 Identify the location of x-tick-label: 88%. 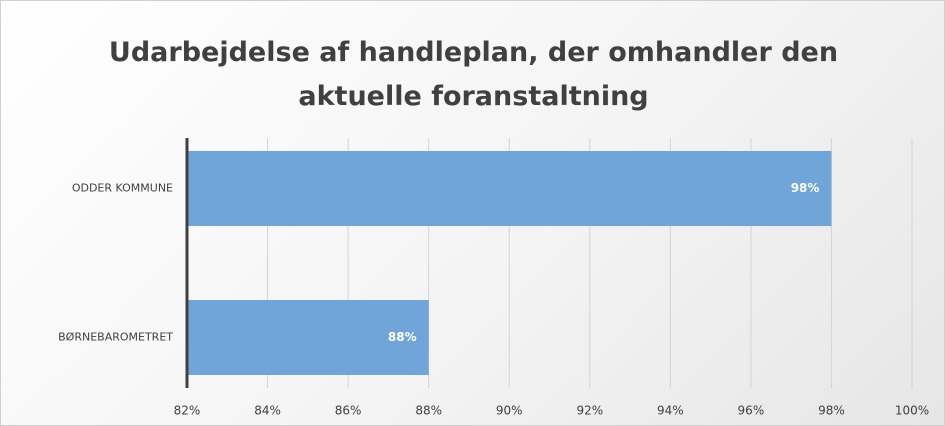
(428, 411).